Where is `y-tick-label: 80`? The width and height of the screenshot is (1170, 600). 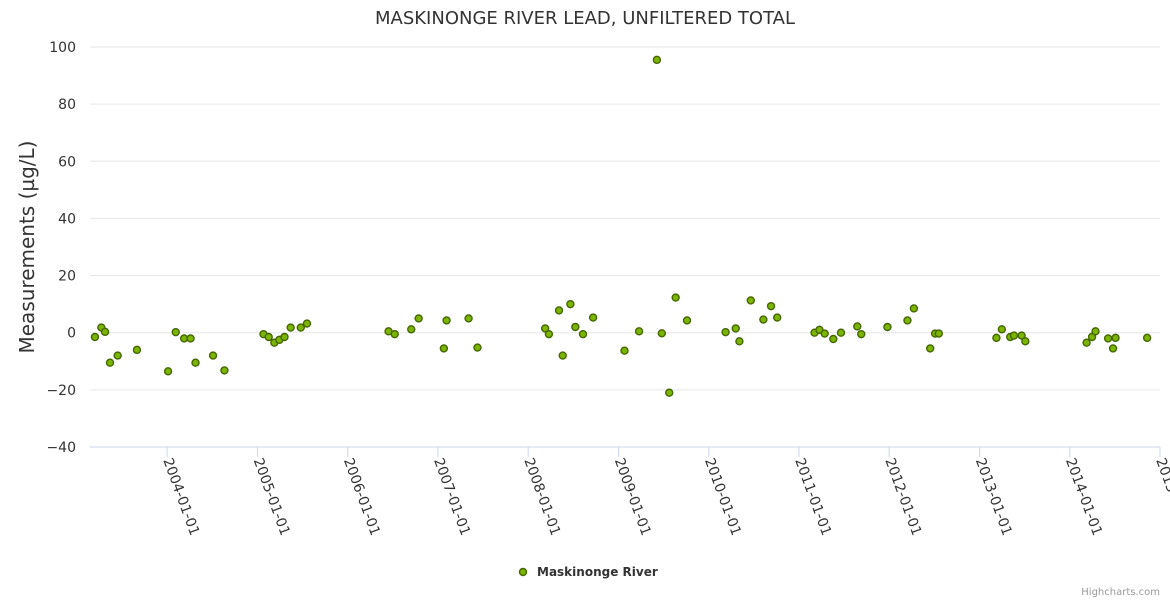
y-tick-label: 80 is located at coordinates (67, 105).